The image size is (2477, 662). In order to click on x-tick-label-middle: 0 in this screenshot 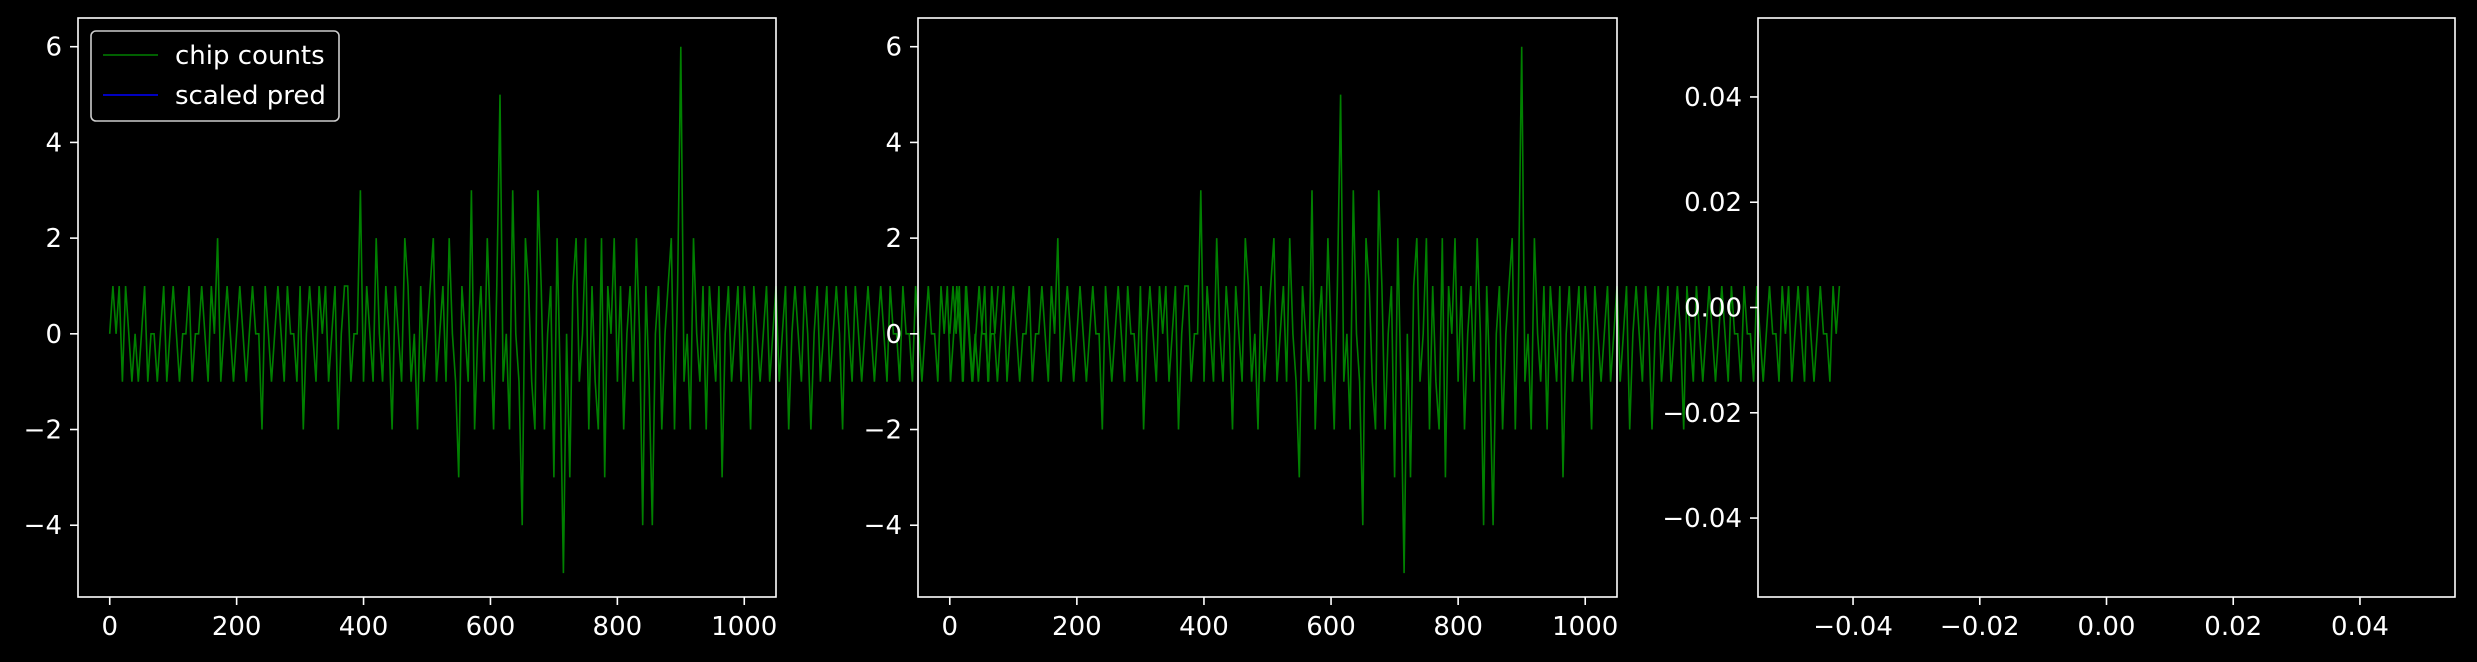, I will do `click(949, 627)`.